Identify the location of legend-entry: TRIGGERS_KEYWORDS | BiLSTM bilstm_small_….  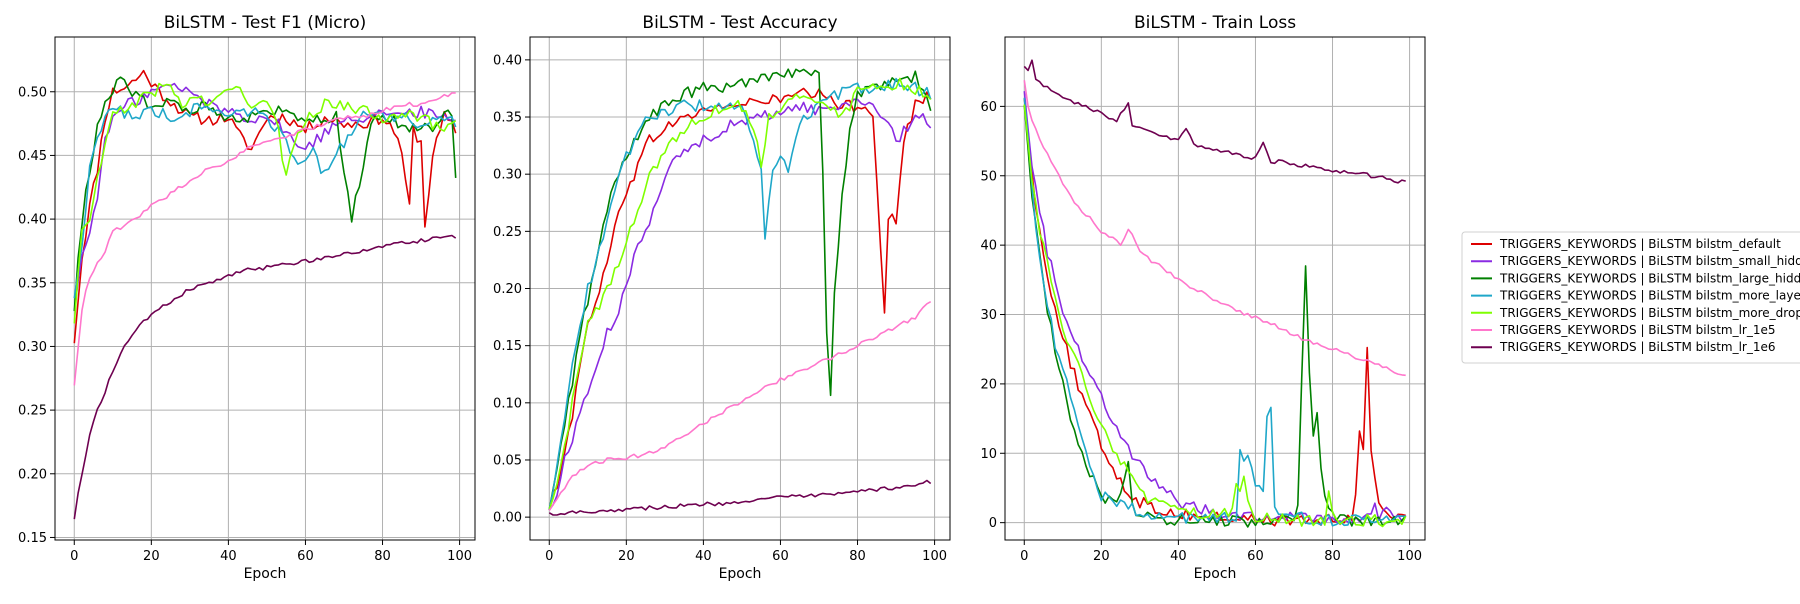
(1649, 261).